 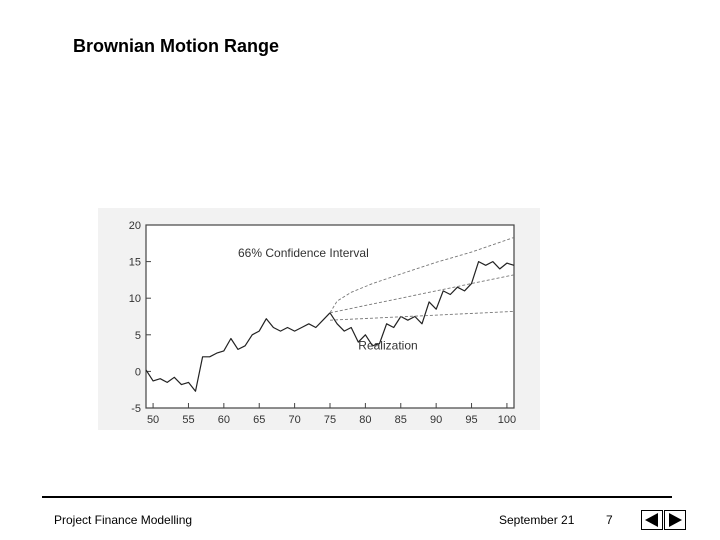 I want to click on footer-date: September 21, so click(x=537, y=520).